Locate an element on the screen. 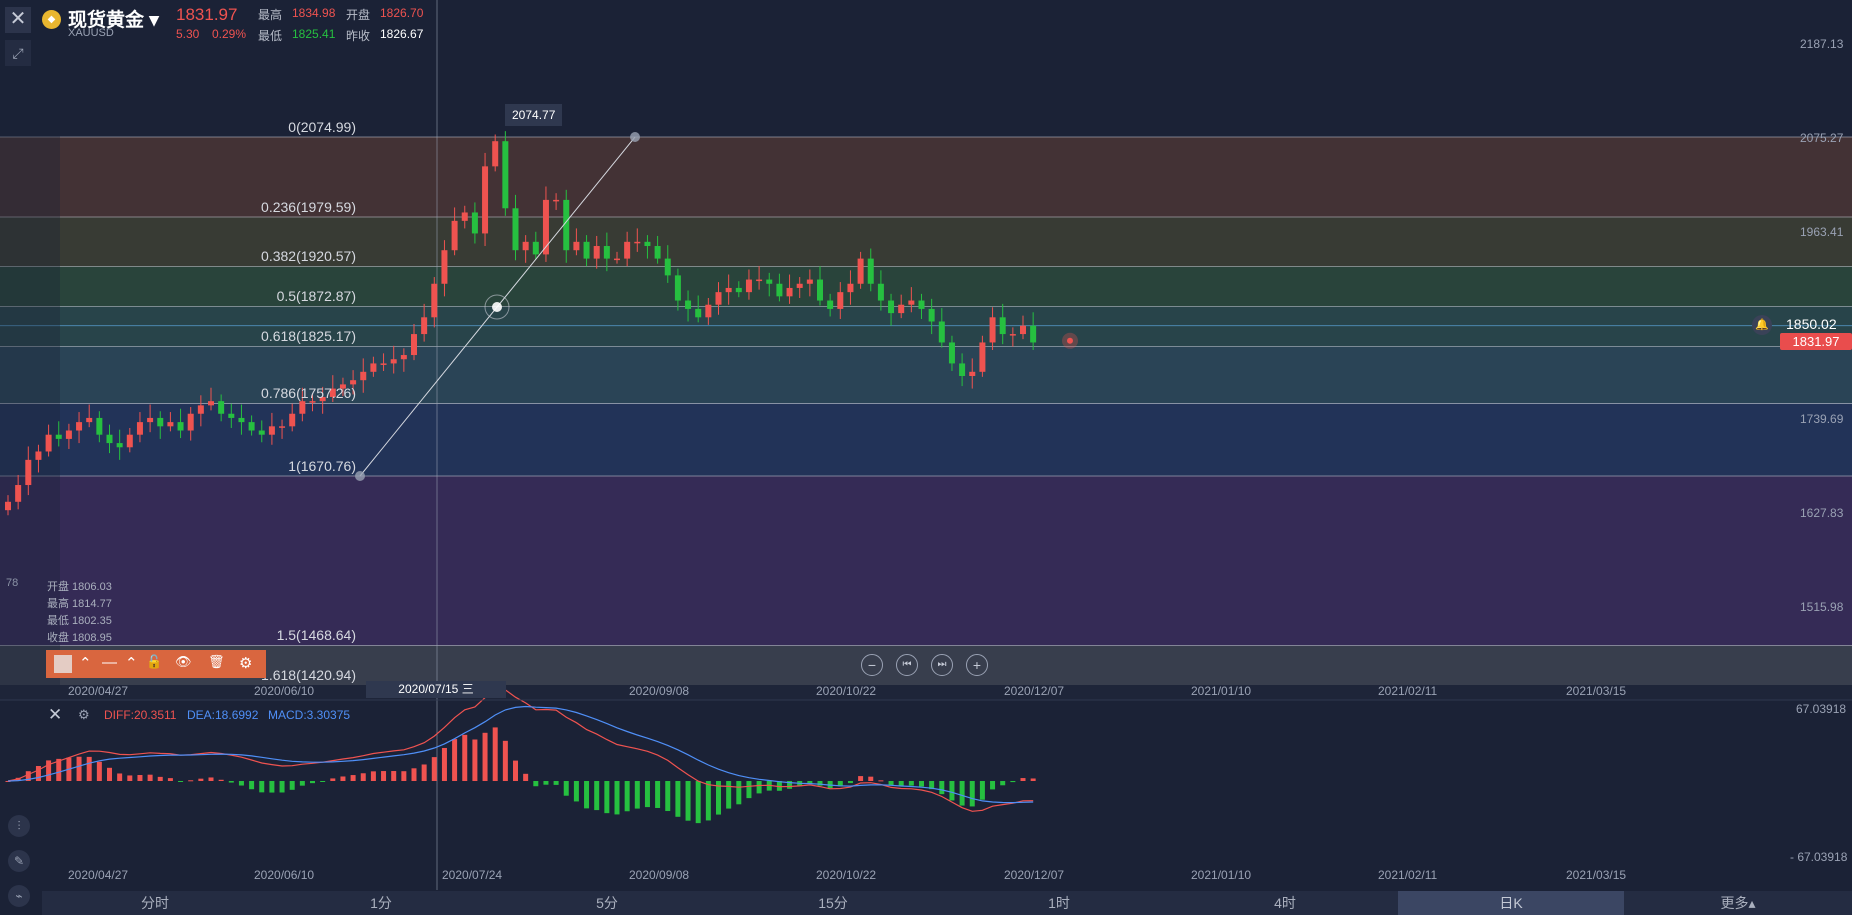 The image size is (1852, 915). tab-5min: 5分 is located at coordinates (607, 903).